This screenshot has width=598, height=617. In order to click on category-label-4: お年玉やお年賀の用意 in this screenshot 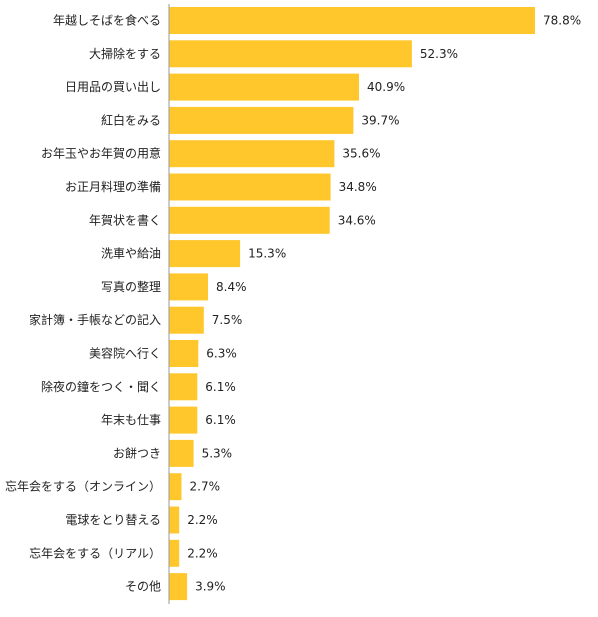, I will do `click(101, 153)`.